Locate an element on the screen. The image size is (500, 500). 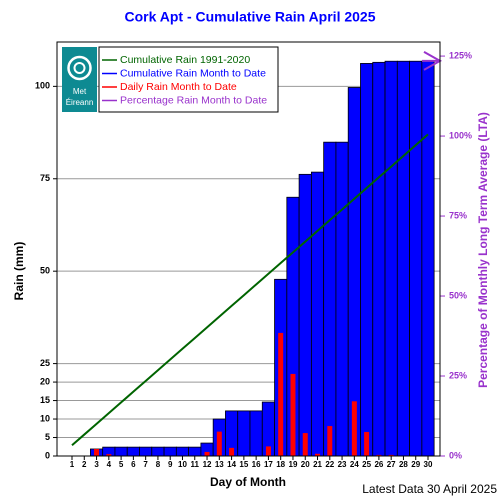
legend-label: Percentage Rain Month to Date is located at coordinates (193, 100).